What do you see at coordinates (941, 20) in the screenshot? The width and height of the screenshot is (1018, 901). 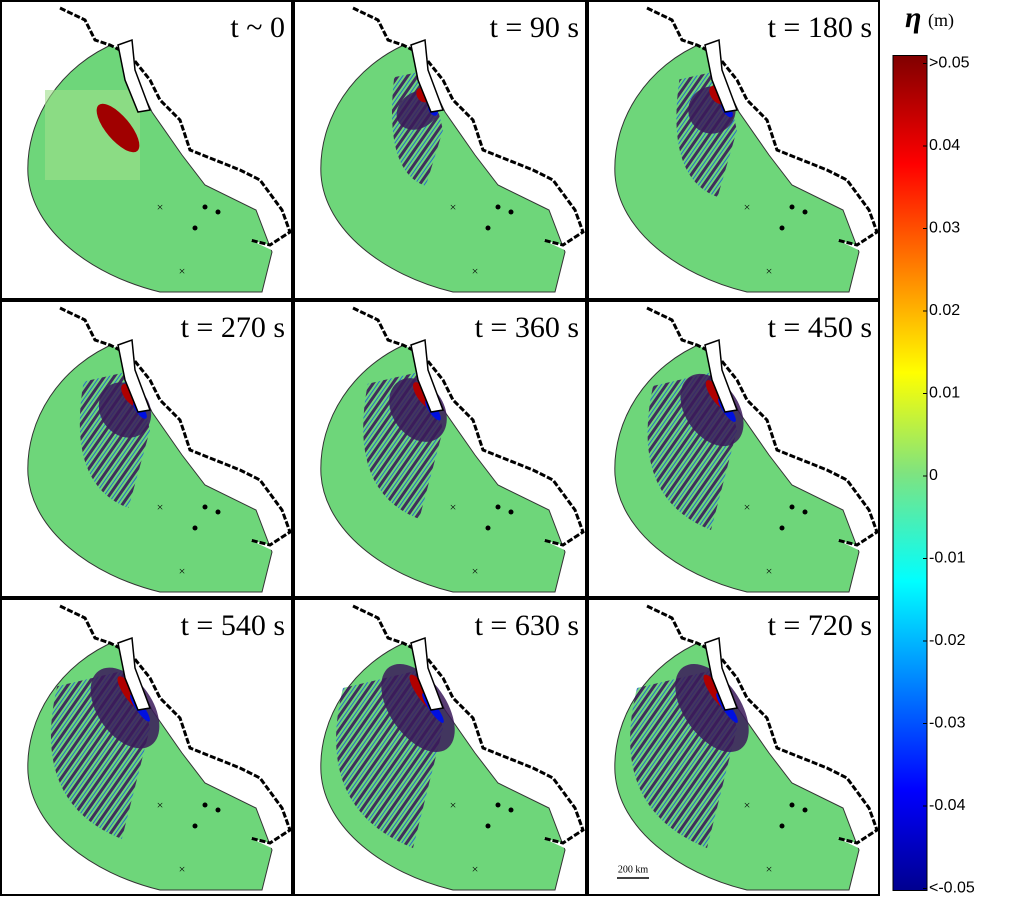 I see `eta-unit: (m)` at bounding box center [941, 20].